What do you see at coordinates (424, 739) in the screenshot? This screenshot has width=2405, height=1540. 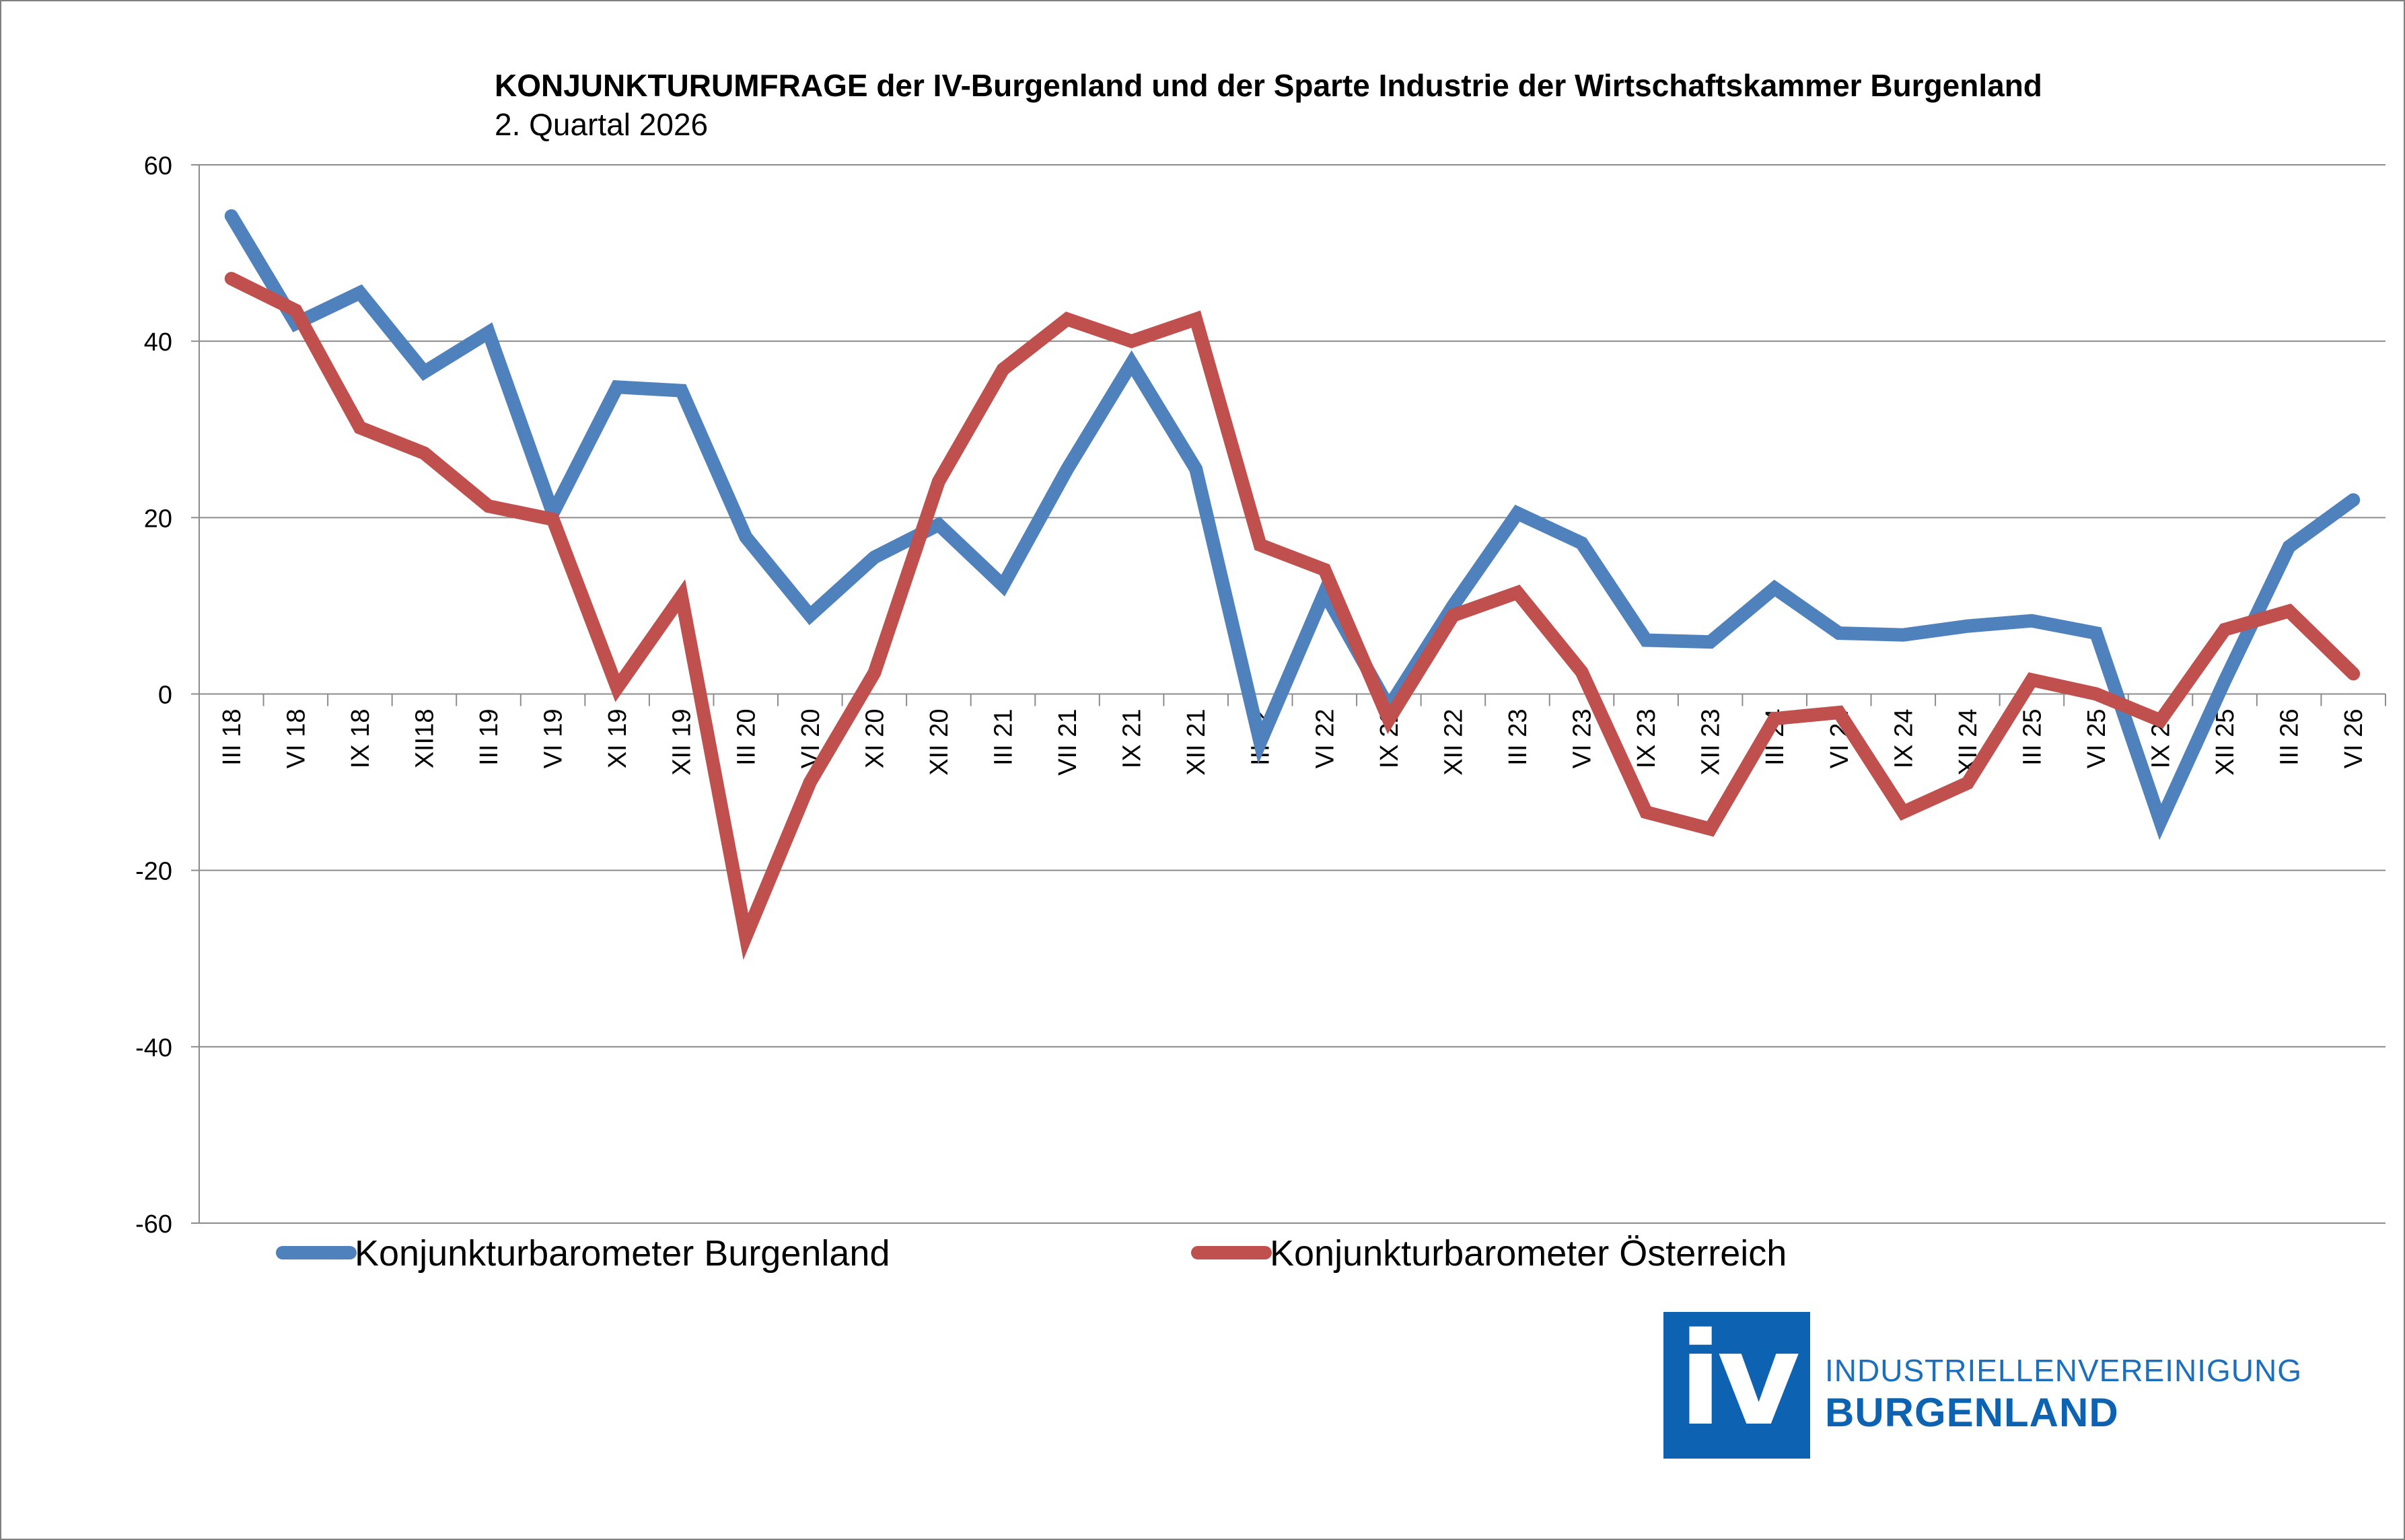 I see `x-tick-label: XII18` at bounding box center [424, 739].